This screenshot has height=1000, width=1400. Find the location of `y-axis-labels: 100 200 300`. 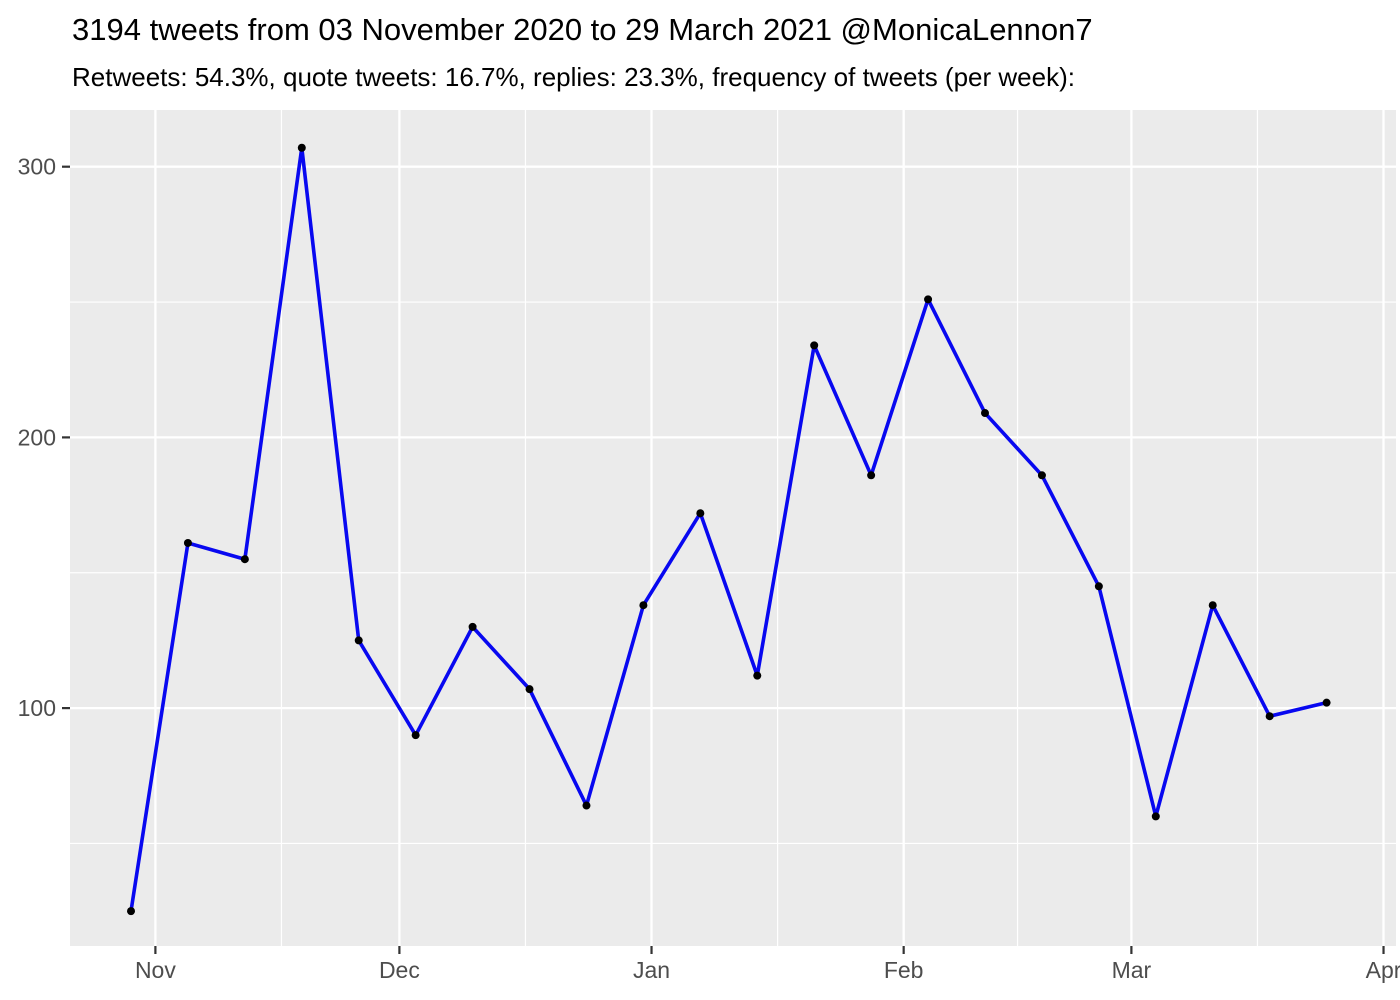

y-axis-labels: 100 200 300 is located at coordinates (37, 437).